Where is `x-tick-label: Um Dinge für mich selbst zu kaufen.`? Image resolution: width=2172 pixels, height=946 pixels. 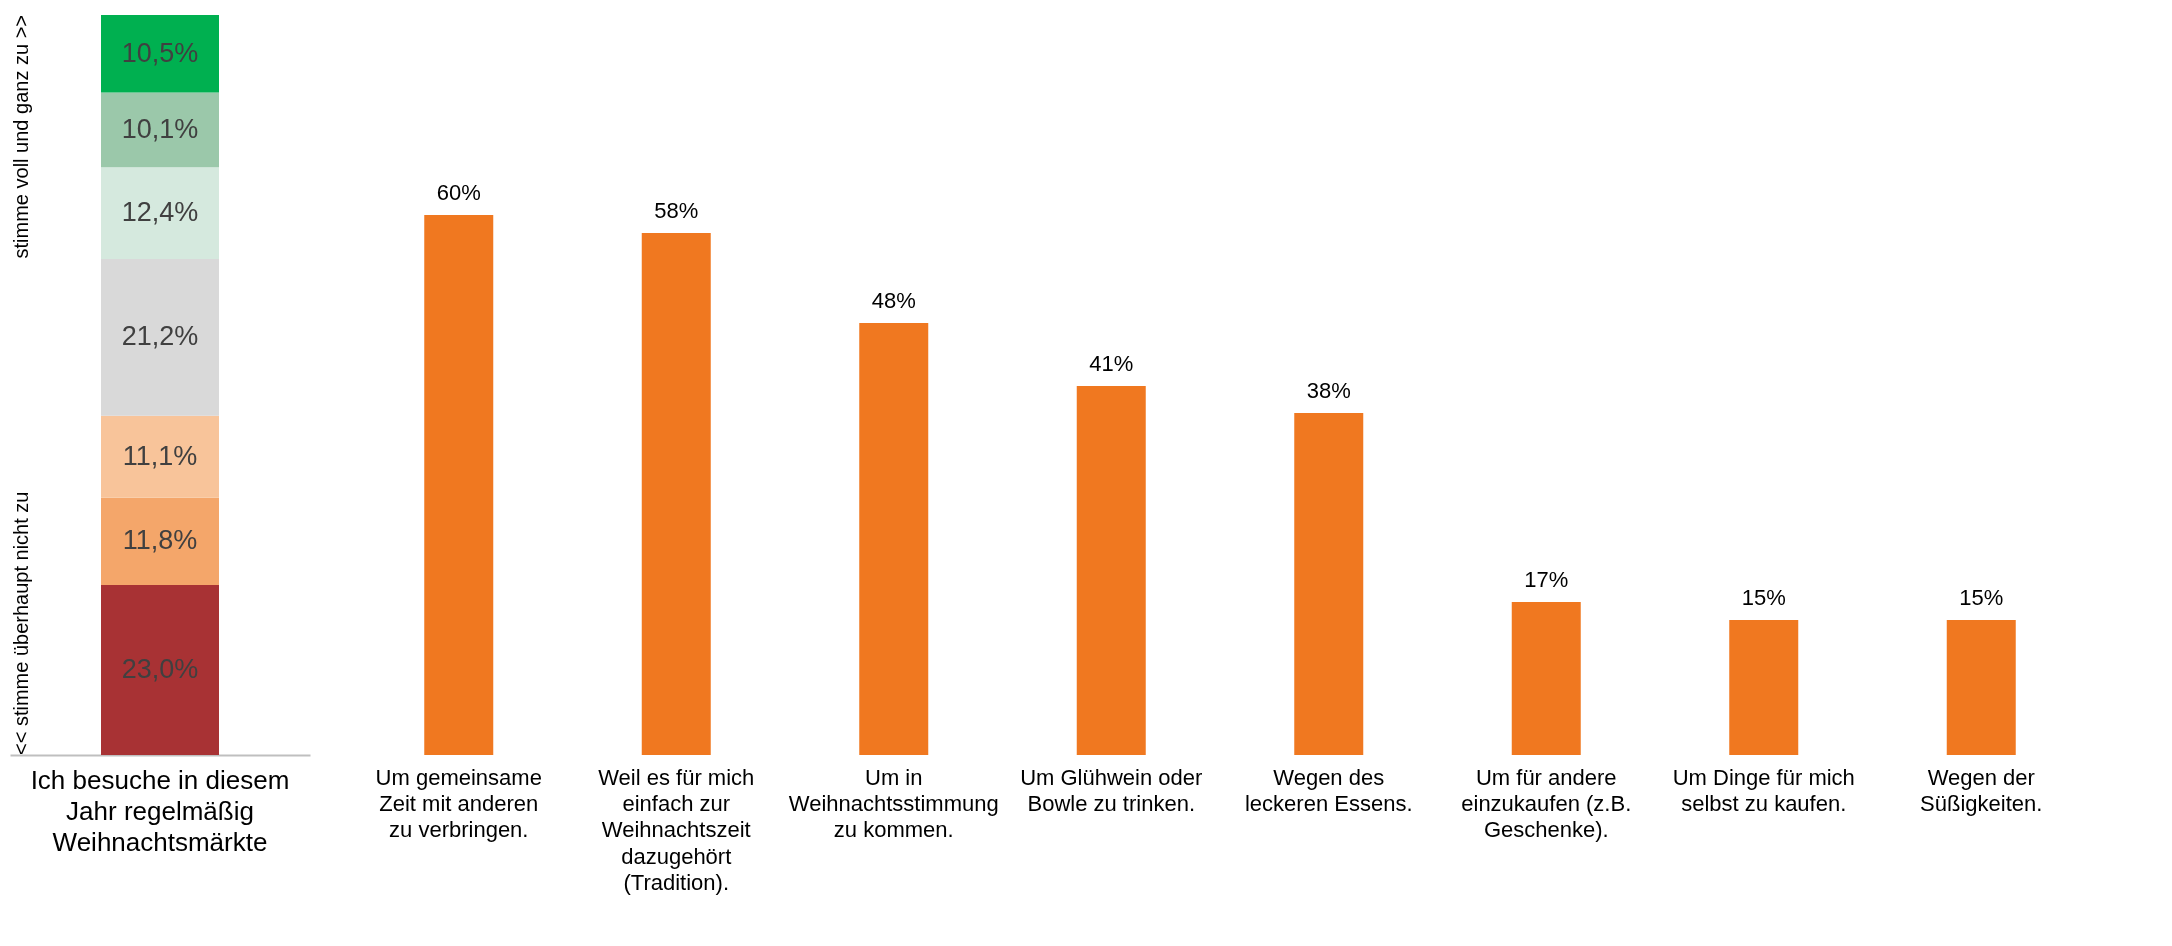
x-tick-label: Um Dinge für mich selbst zu kaufen. is located at coordinates (1763, 790).